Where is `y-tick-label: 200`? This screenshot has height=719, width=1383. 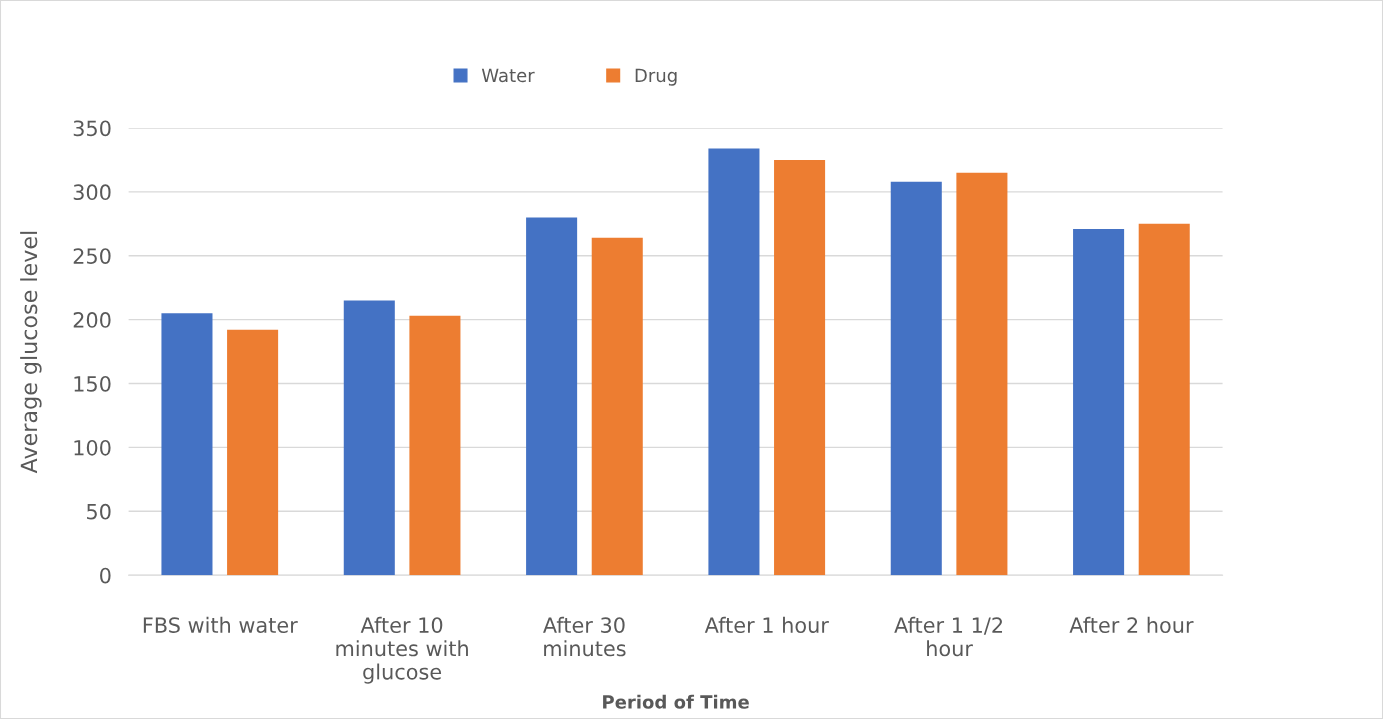 y-tick-label: 200 is located at coordinates (92, 320).